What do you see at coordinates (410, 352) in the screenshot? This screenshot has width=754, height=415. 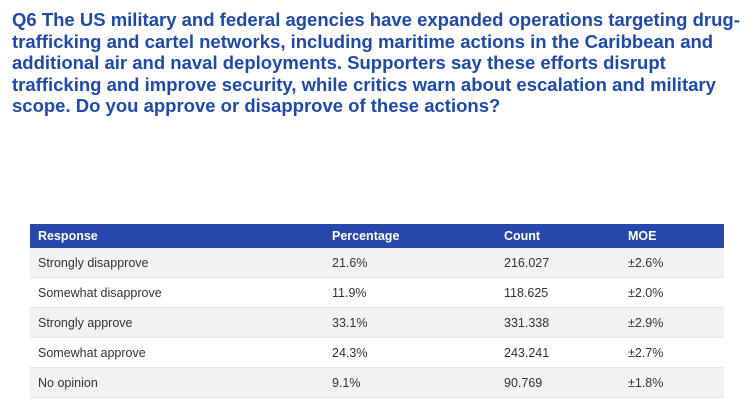 I see `cell-percentage: 24.3%` at bounding box center [410, 352].